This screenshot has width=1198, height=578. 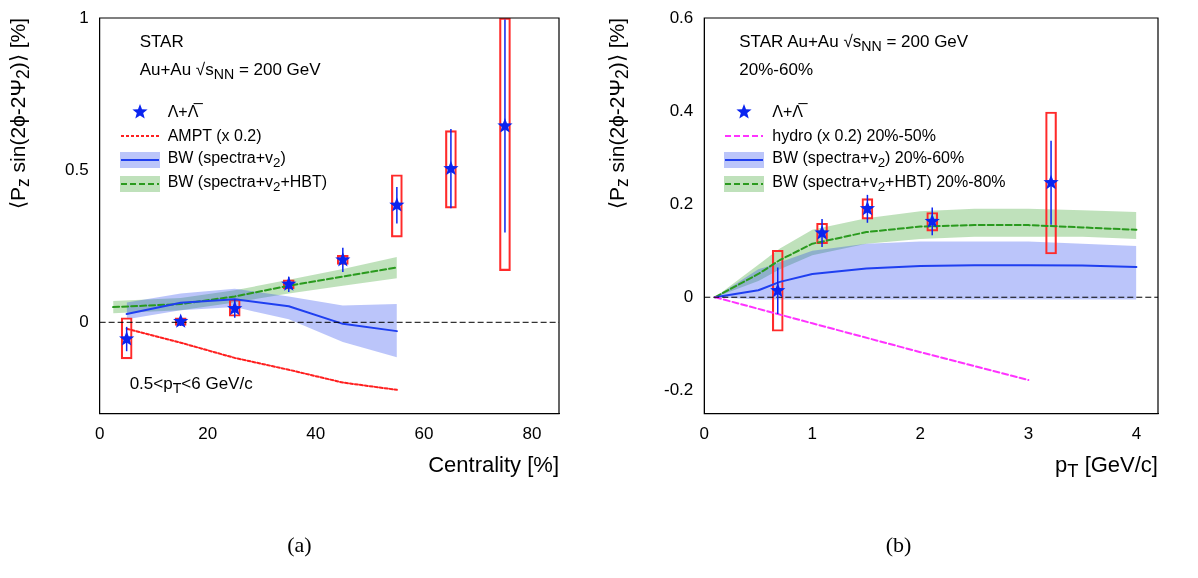 I want to click on annotation: Au+Au √s$_{NN}$ = 200 GeV, so click(x=230, y=71).